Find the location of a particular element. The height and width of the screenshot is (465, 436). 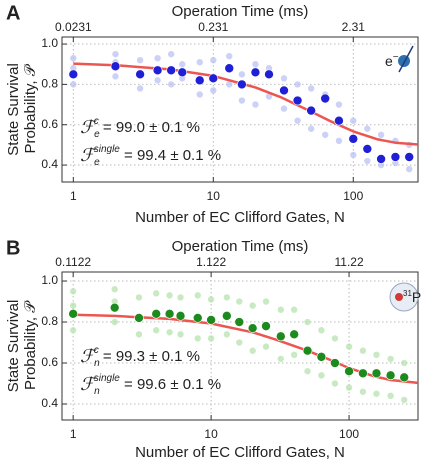

fidelity-value: = 99.4 ± 0.1 % is located at coordinates (170, 155).